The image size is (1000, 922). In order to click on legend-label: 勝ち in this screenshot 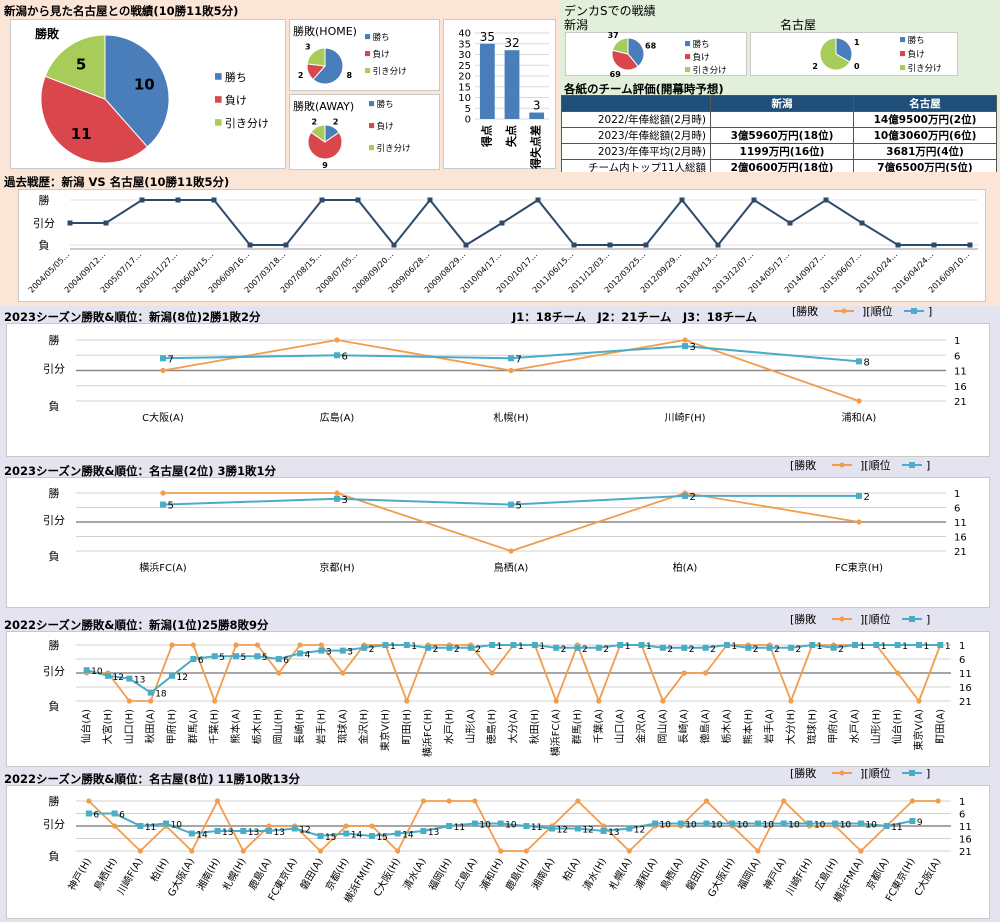, I will do `click(381, 37)`.